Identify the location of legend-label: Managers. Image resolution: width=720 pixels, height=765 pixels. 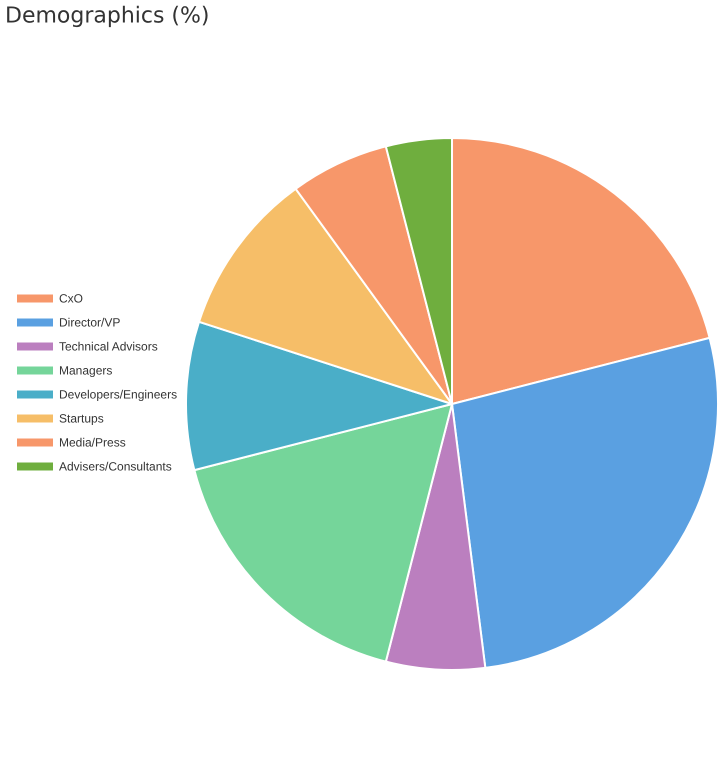
(85, 371).